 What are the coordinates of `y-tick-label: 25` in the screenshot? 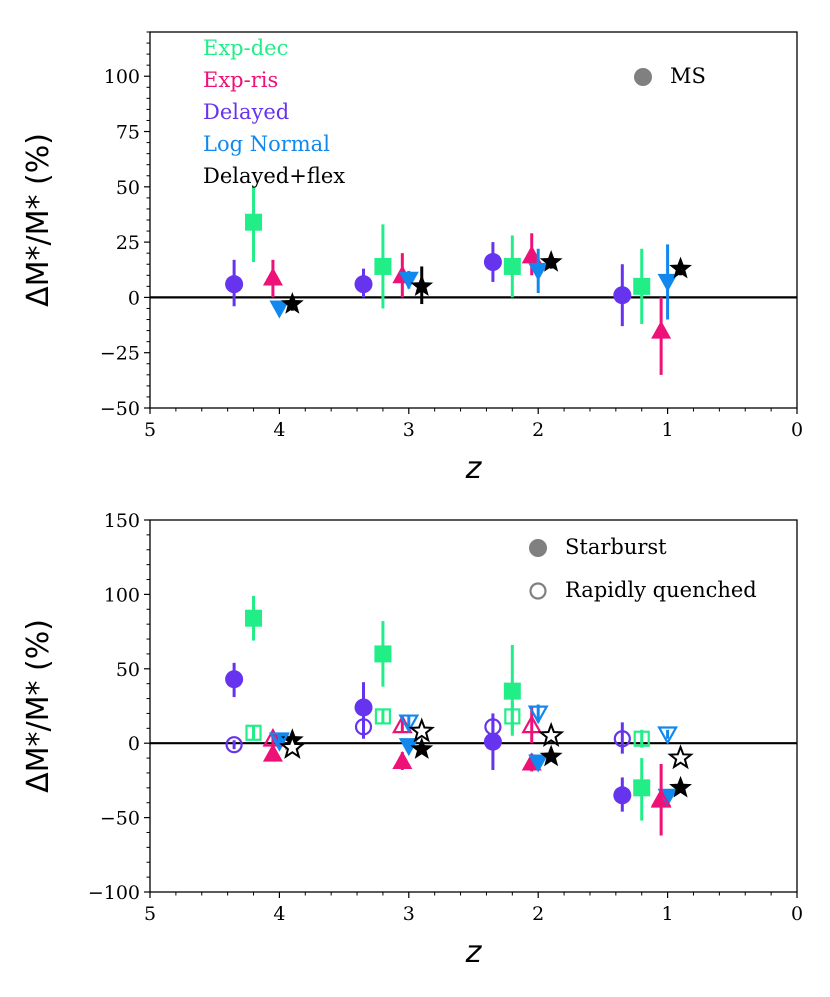 It's located at (128, 243).